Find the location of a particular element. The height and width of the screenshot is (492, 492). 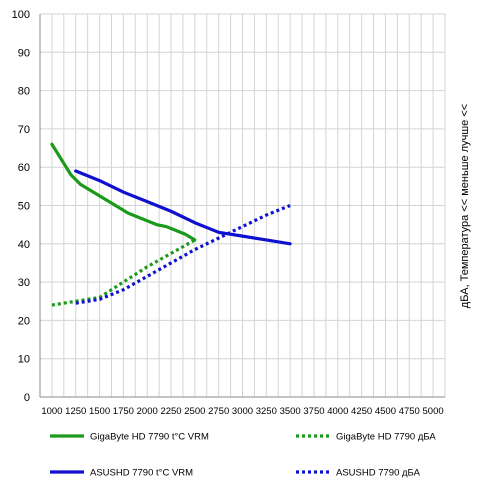

y-tick-label: 40 is located at coordinates (24, 245).